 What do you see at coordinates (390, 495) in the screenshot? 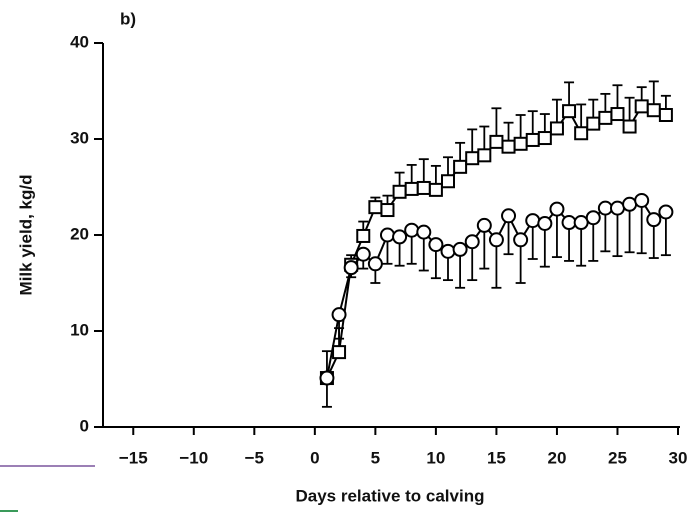
I see `x-axis-label: Days relative to calving` at bounding box center [390, 495].